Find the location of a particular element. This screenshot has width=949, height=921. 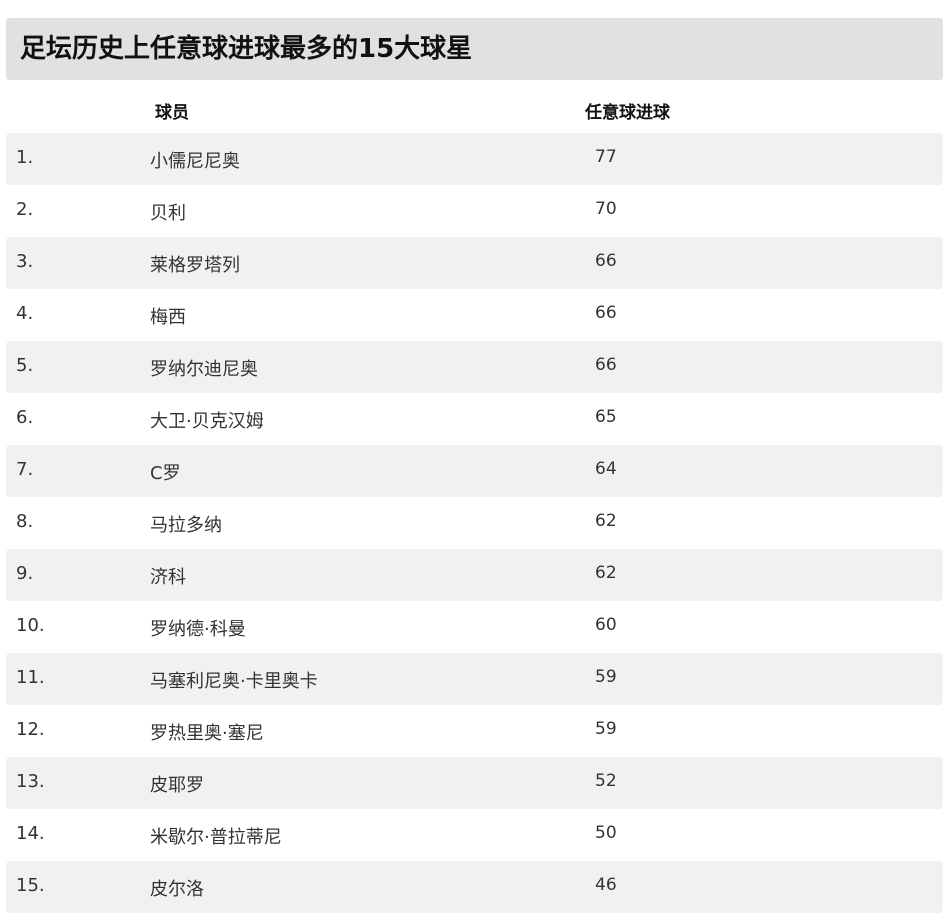

goals-cell: 77 is located at coordinates (606, 157).